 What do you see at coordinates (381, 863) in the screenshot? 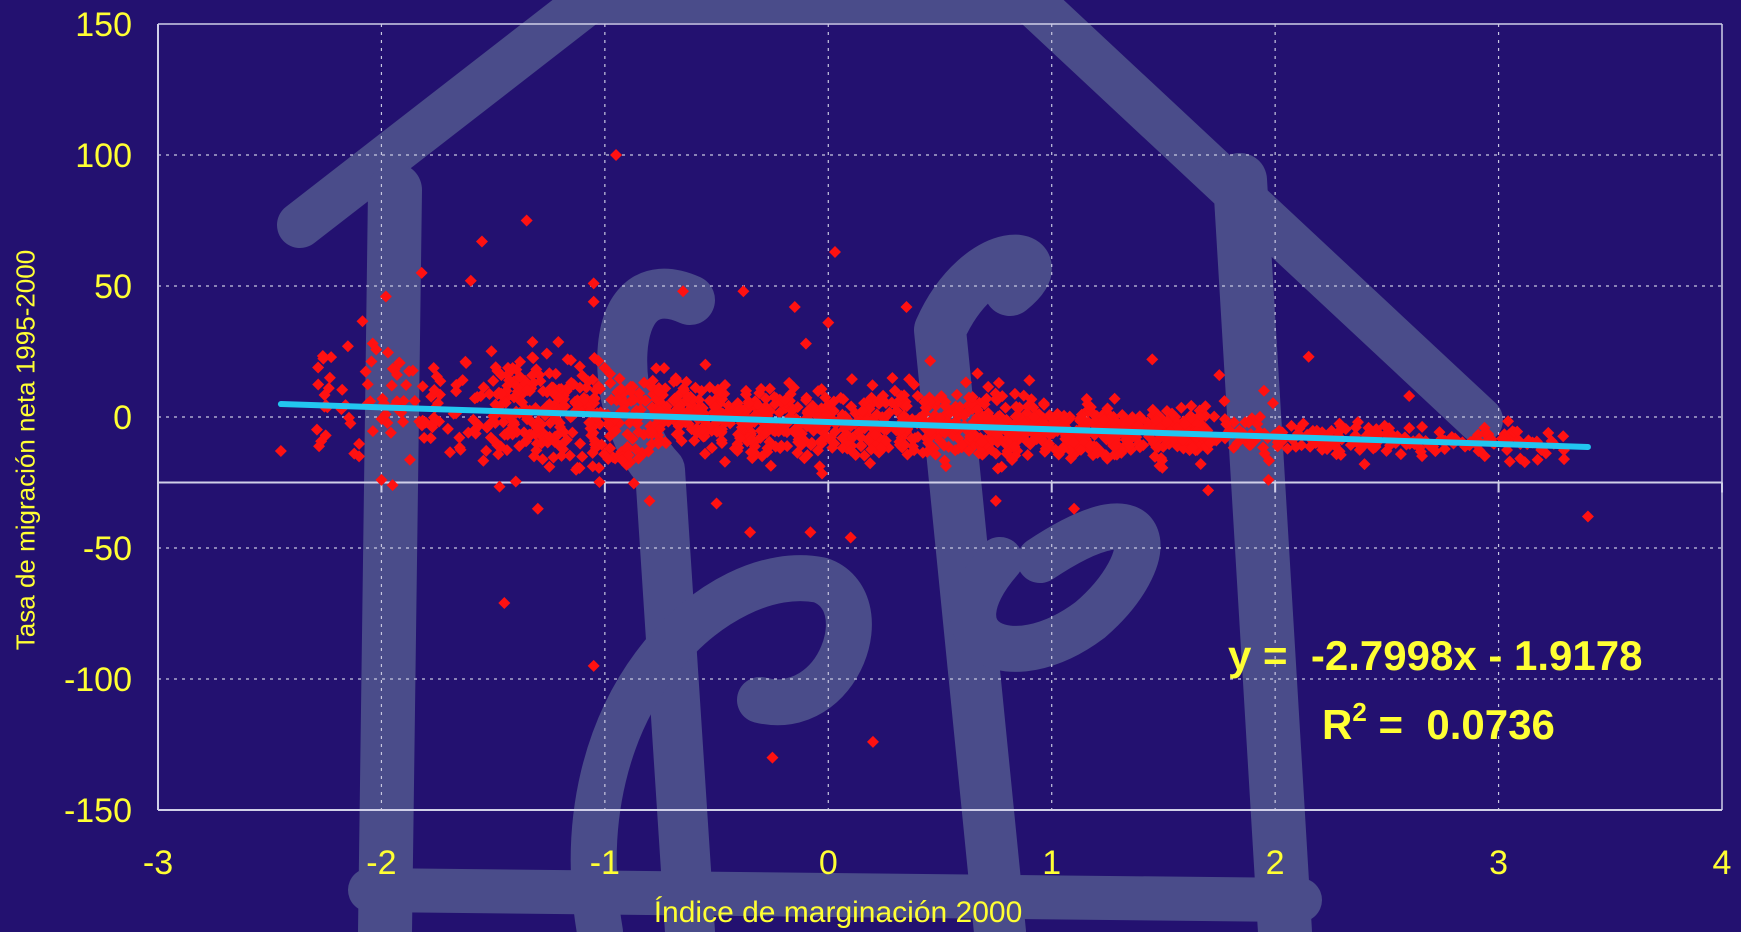
I see `x-tick-label: -2` at bounding box center [381, 863].